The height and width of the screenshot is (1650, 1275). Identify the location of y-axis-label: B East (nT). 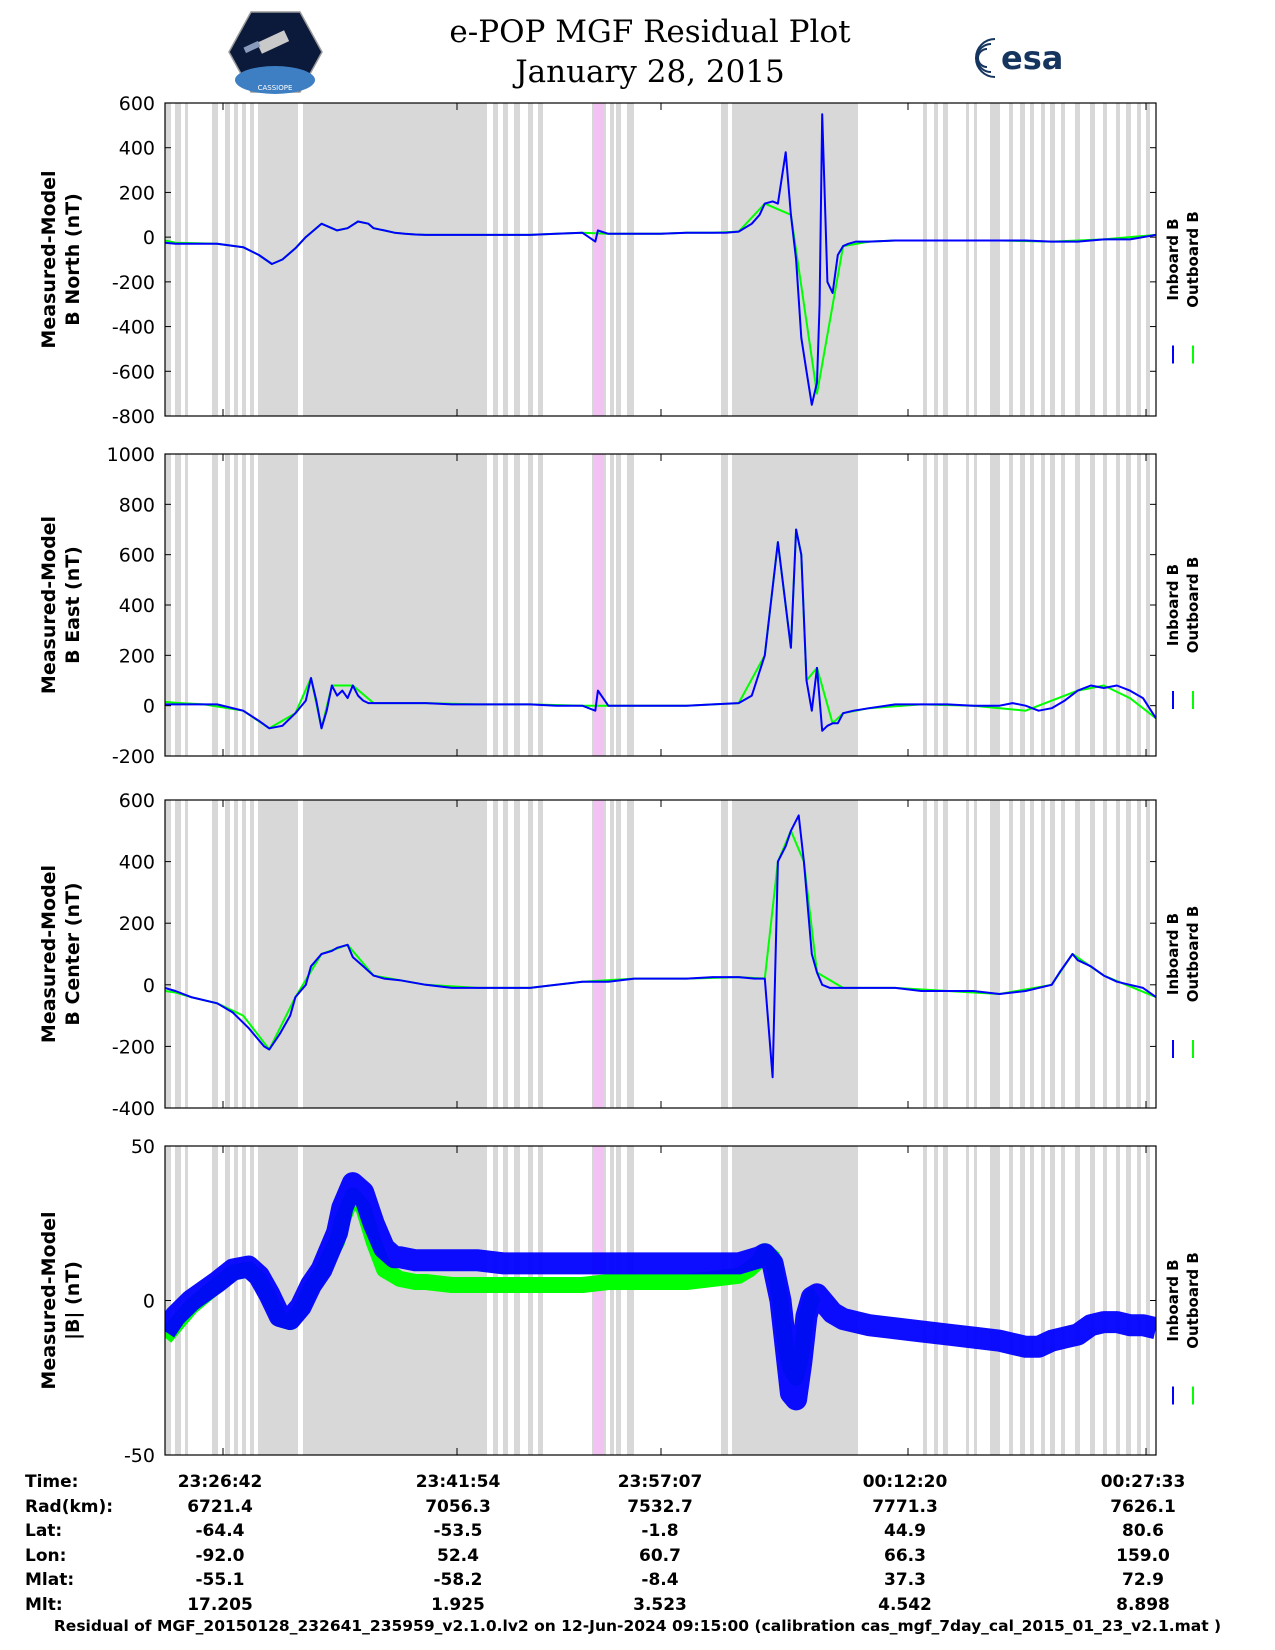
(73, 605).